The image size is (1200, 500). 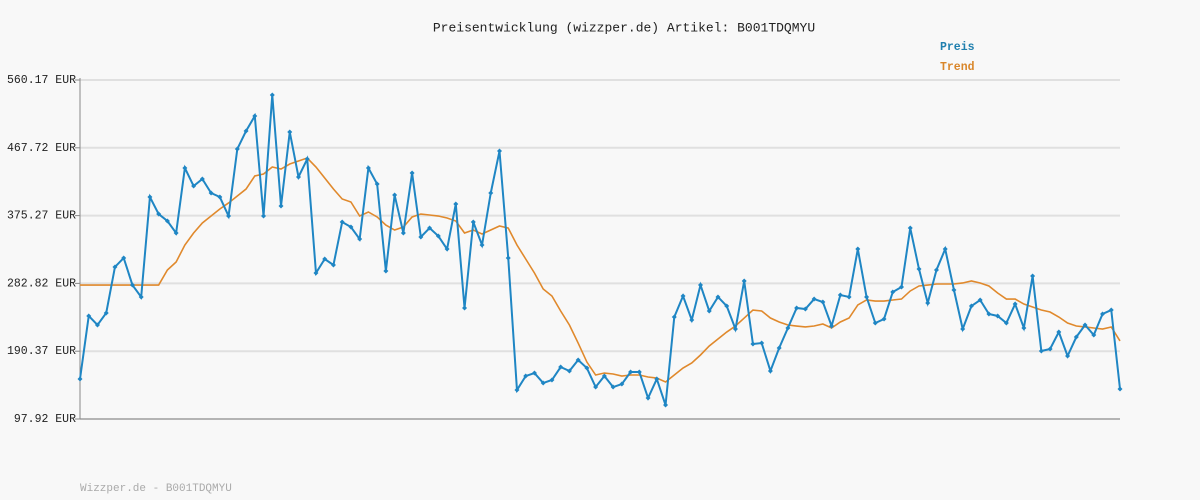 What do you see at coordinates (41, 351) in the screenshot?
I see `y-tick-label: 190.37 EUR` at bounding box center [41, 351].